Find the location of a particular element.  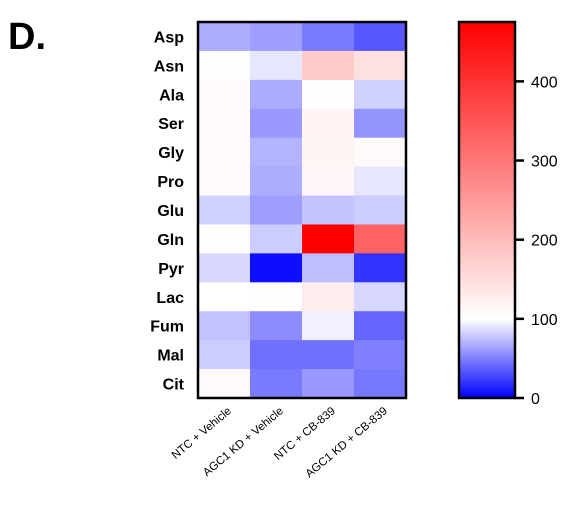

row-label: Fum is located at coordinates (167, 327).